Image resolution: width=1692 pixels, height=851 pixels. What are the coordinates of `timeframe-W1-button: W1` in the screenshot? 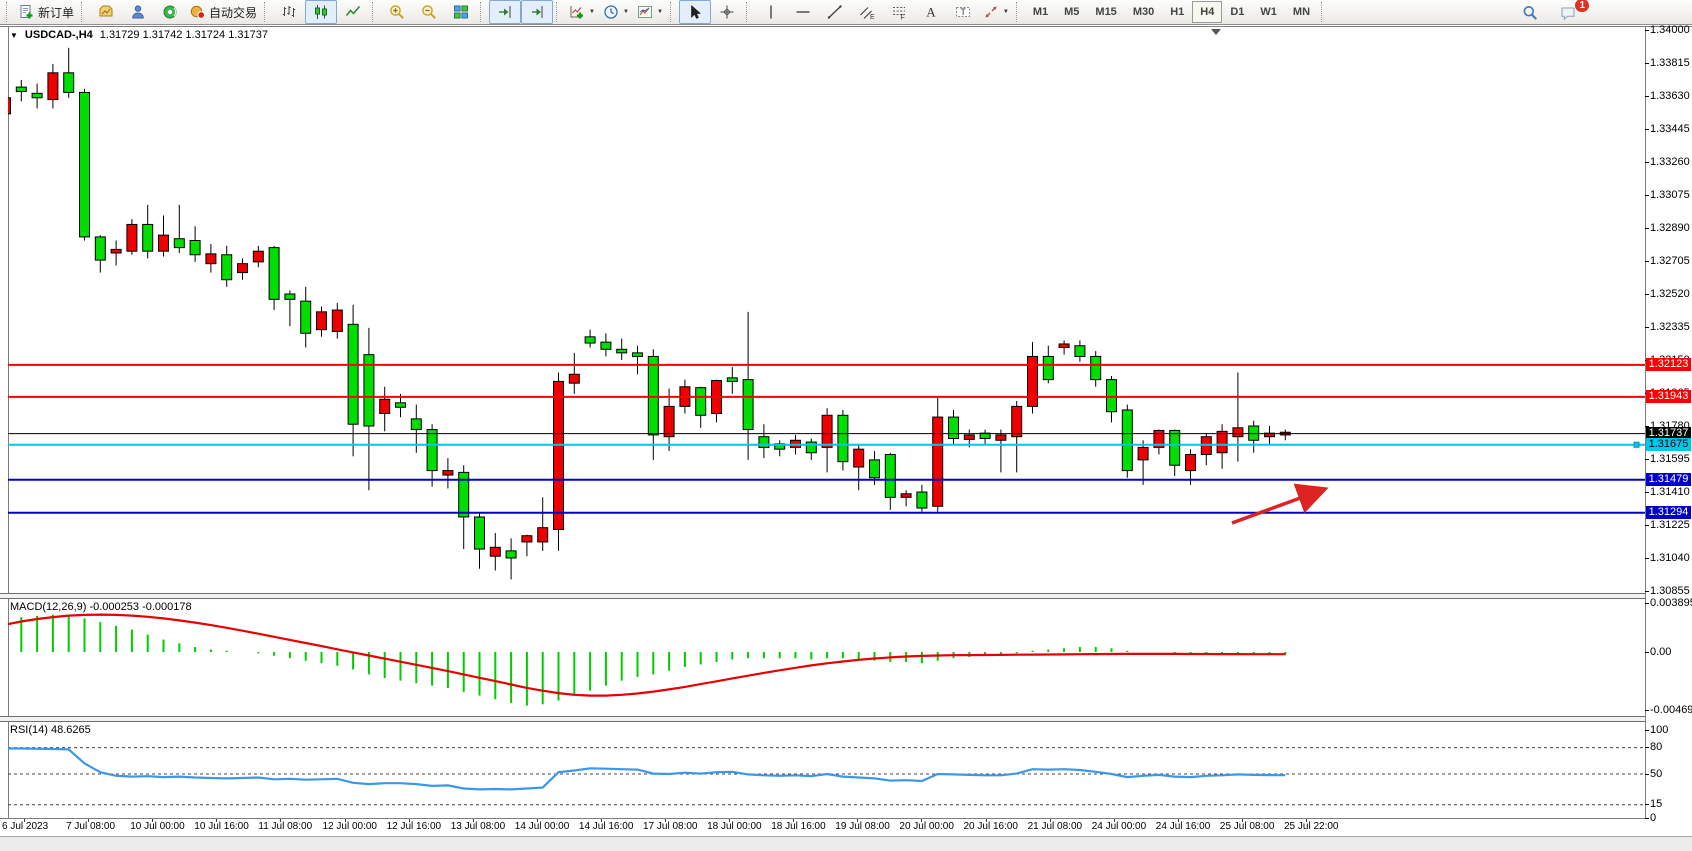 It's located at (1268, 12).